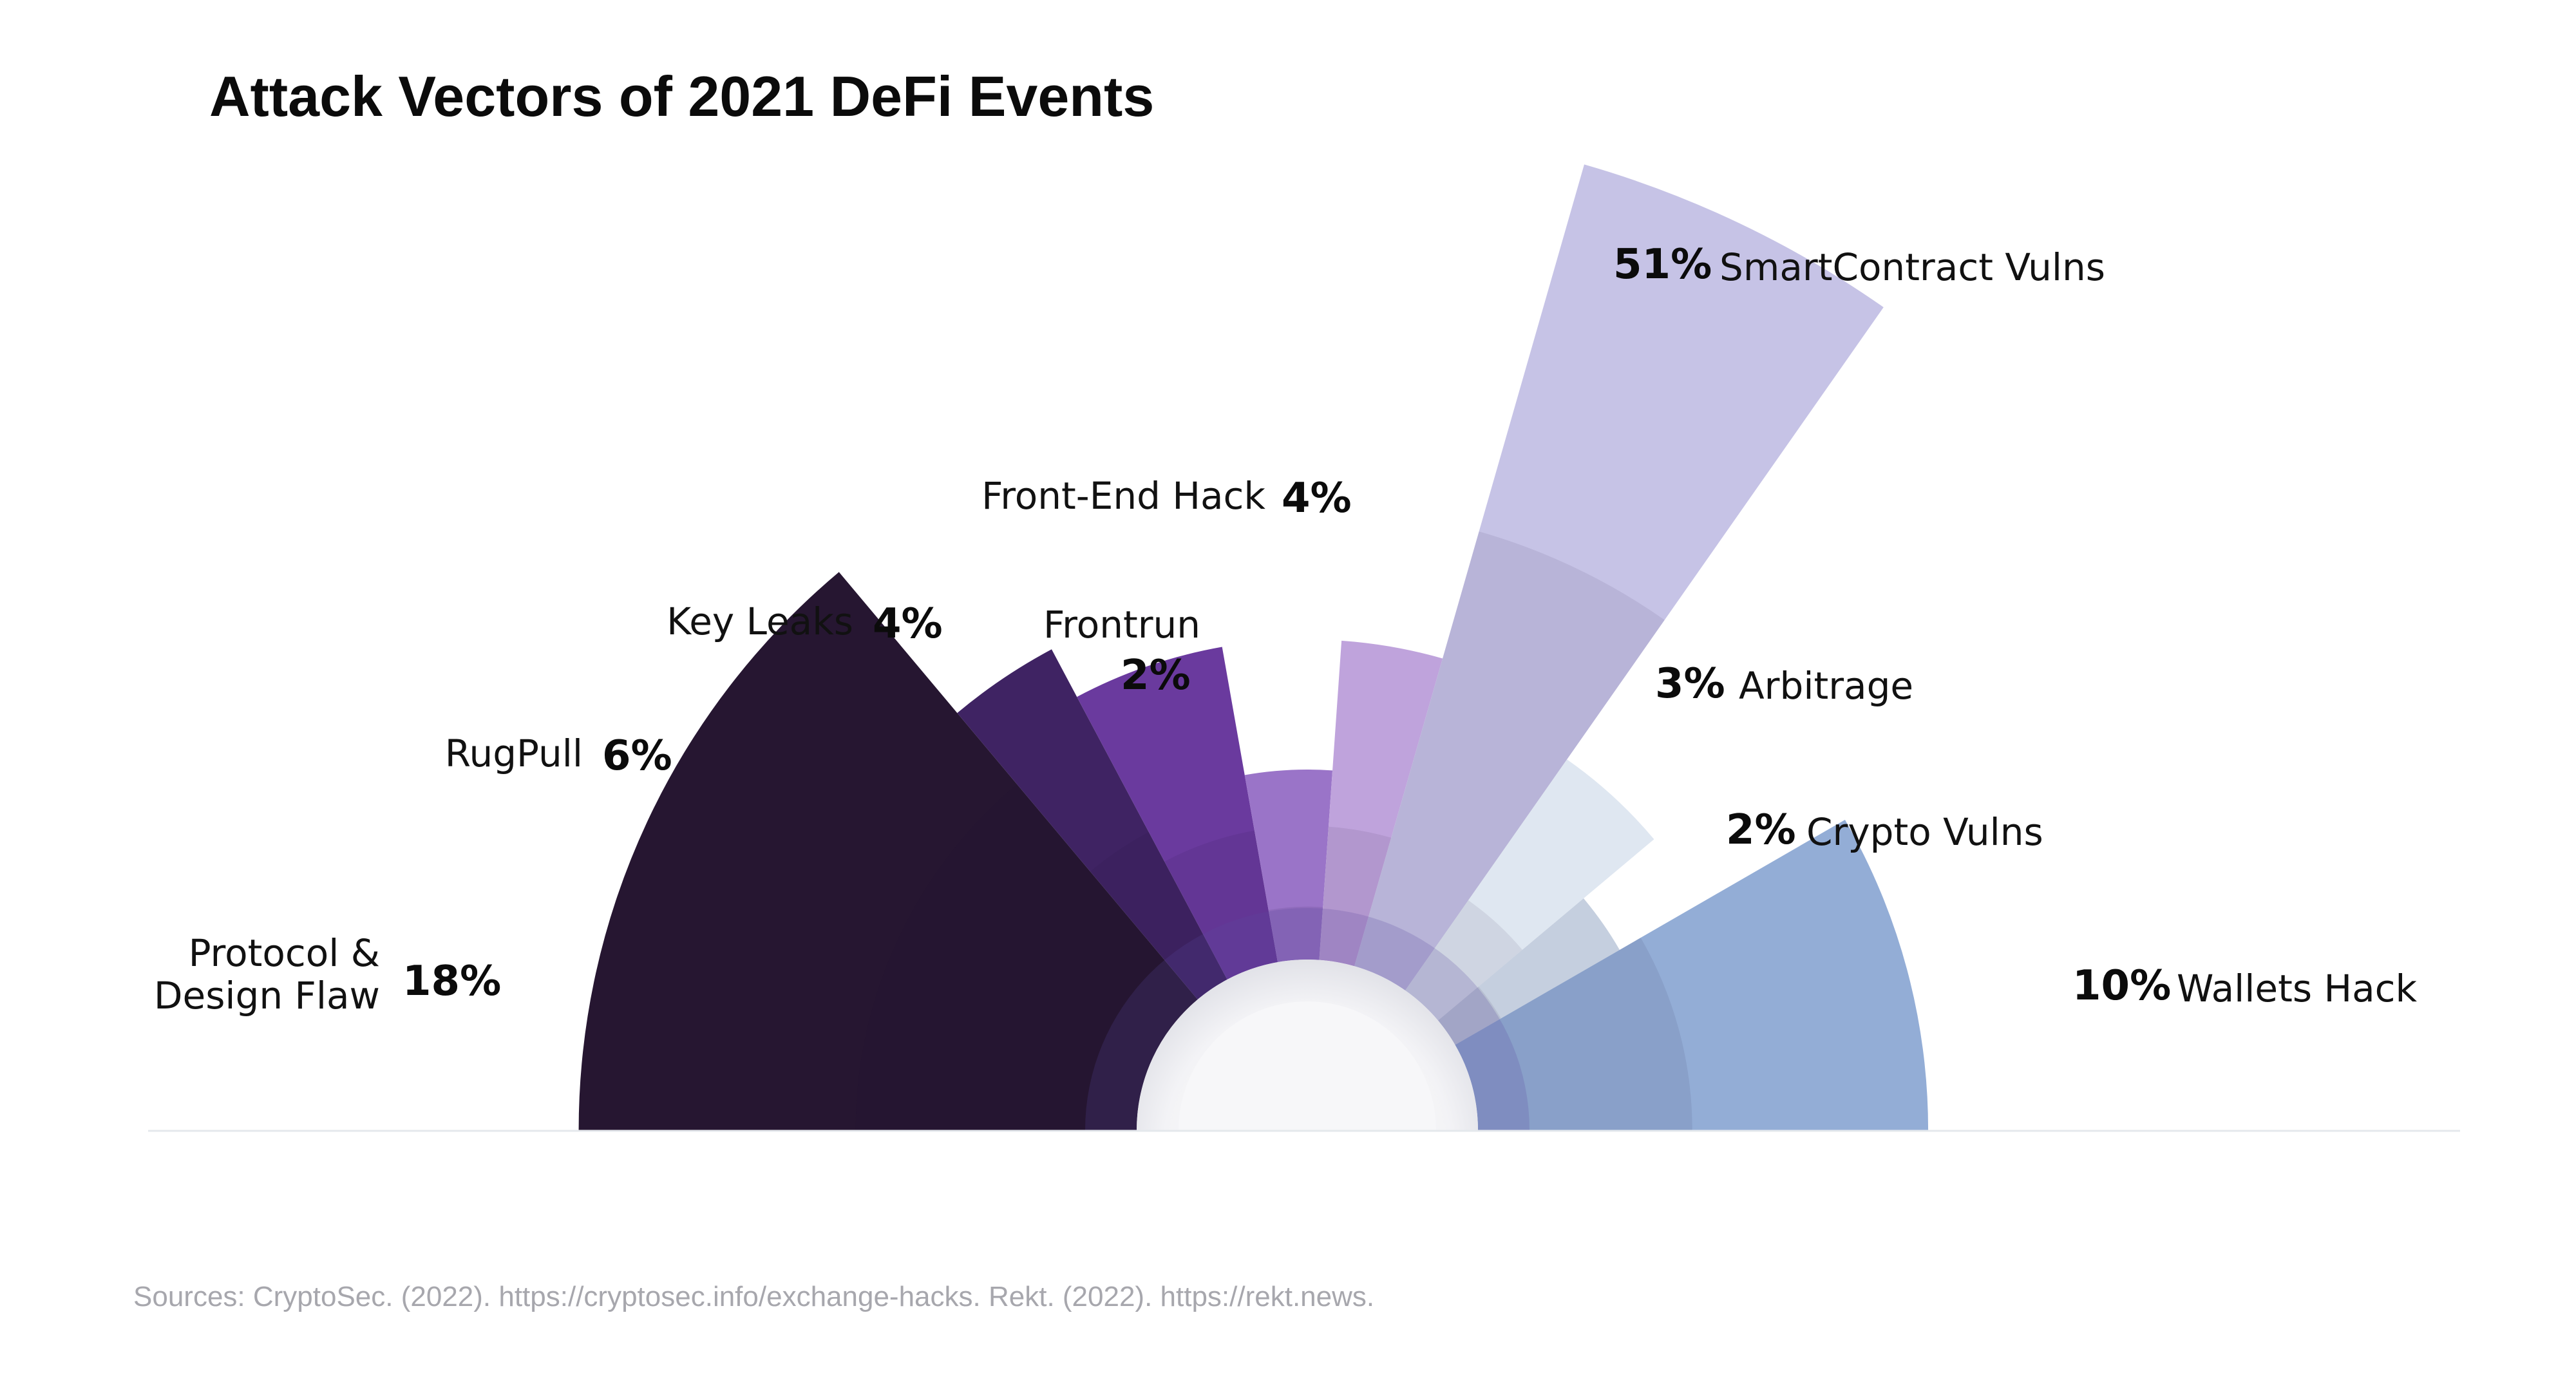 The image size is (2576, 1382). What do you see at coordinates (760, 621) in the screenshot?
I see `slice-label-3: Key Leaks` at bounding box center [760, 621].